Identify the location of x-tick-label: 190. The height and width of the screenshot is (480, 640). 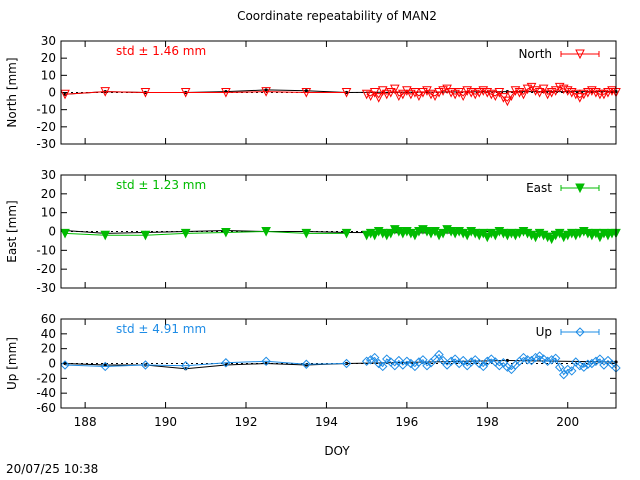
(165, 422).